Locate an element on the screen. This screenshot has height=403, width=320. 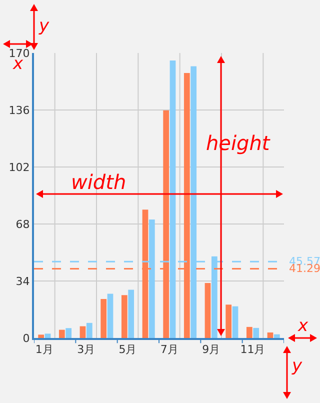
x-tick-label: 9月 is located at coordinates (211, 349).